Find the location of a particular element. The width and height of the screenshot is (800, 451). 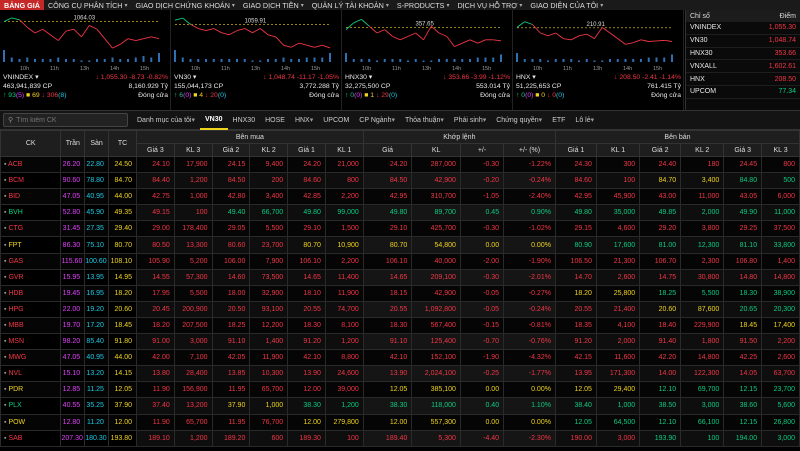

ask-price-1: 13.95 is located at coordinates (575, 374).